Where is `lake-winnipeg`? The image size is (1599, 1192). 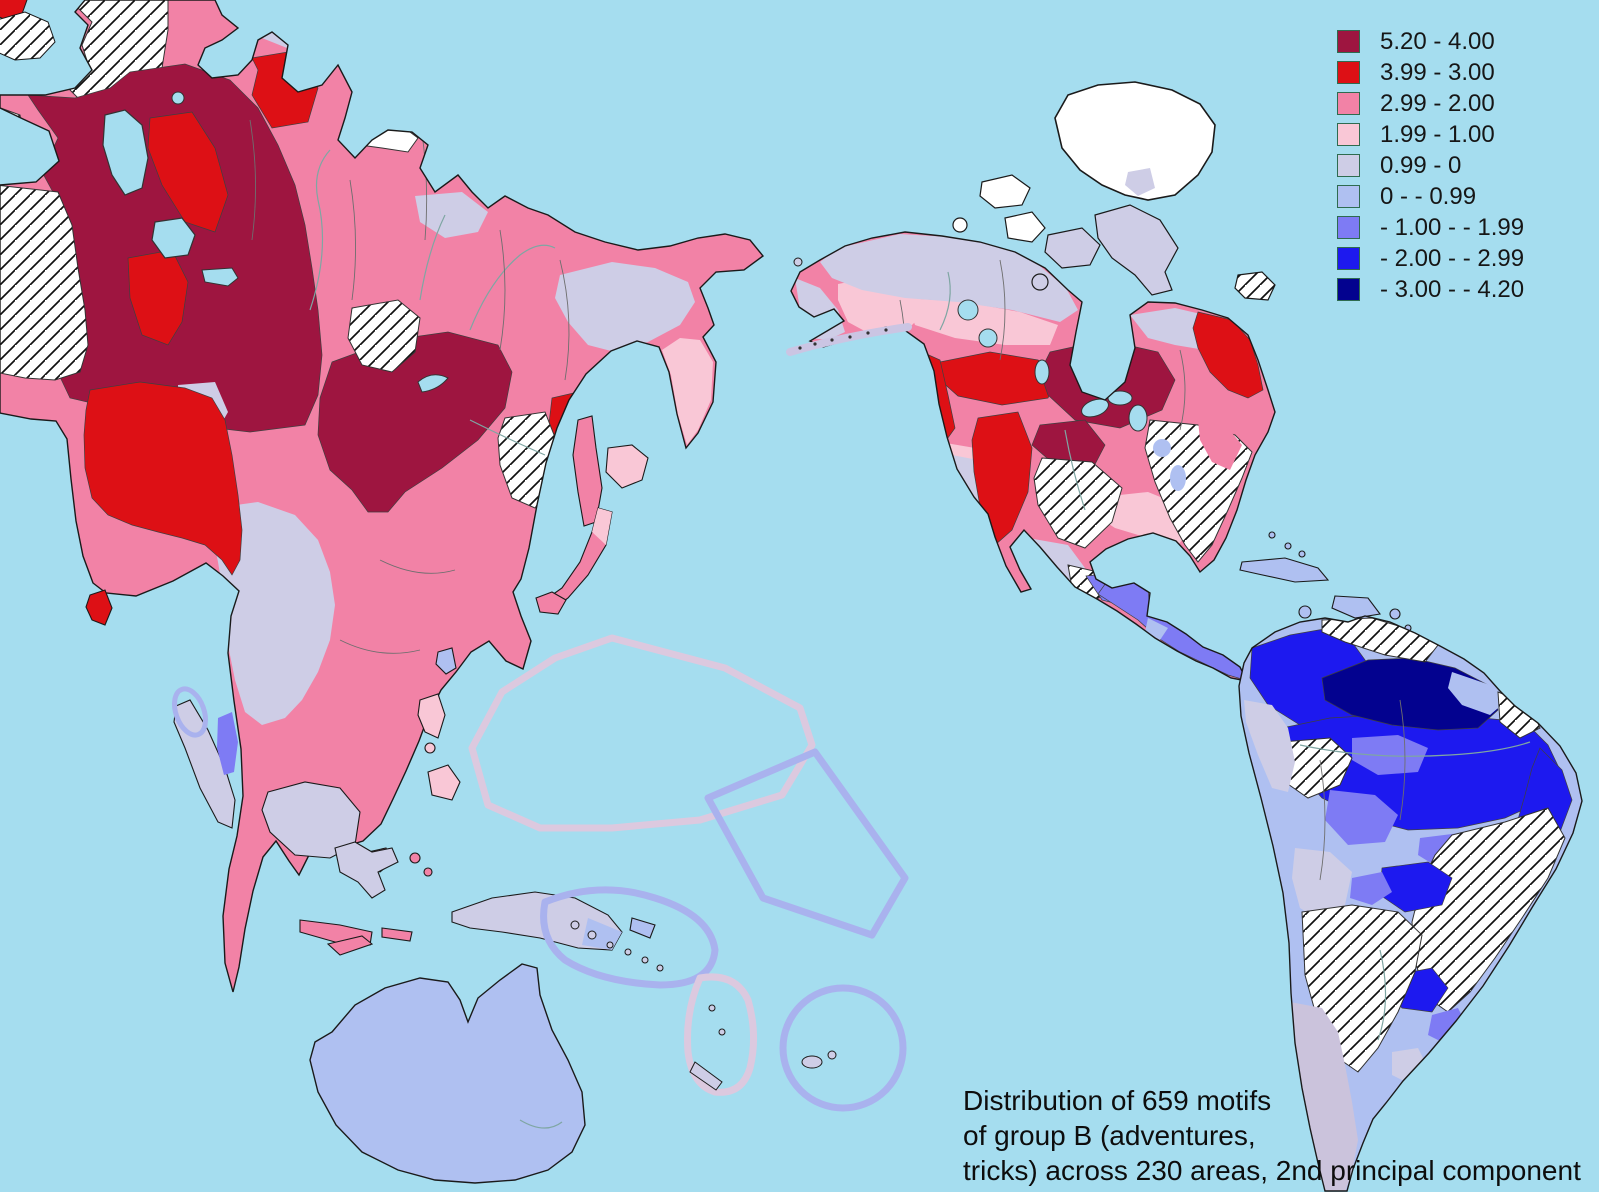
lake-winnipeg is located at coordinates (1042, 372).